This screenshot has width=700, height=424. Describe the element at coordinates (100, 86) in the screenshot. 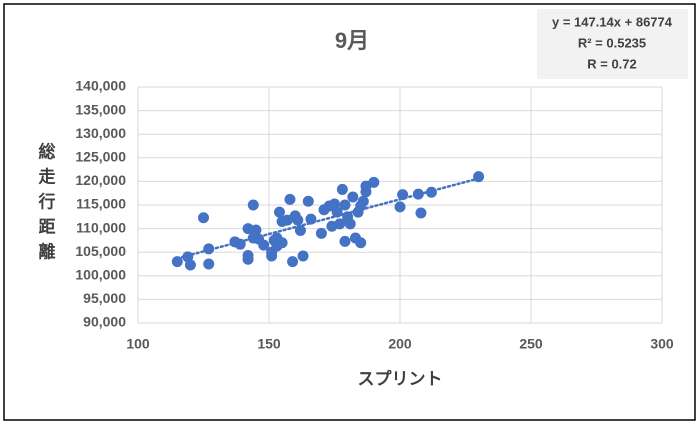

I see `y-tick-label: 140,000` at that location.